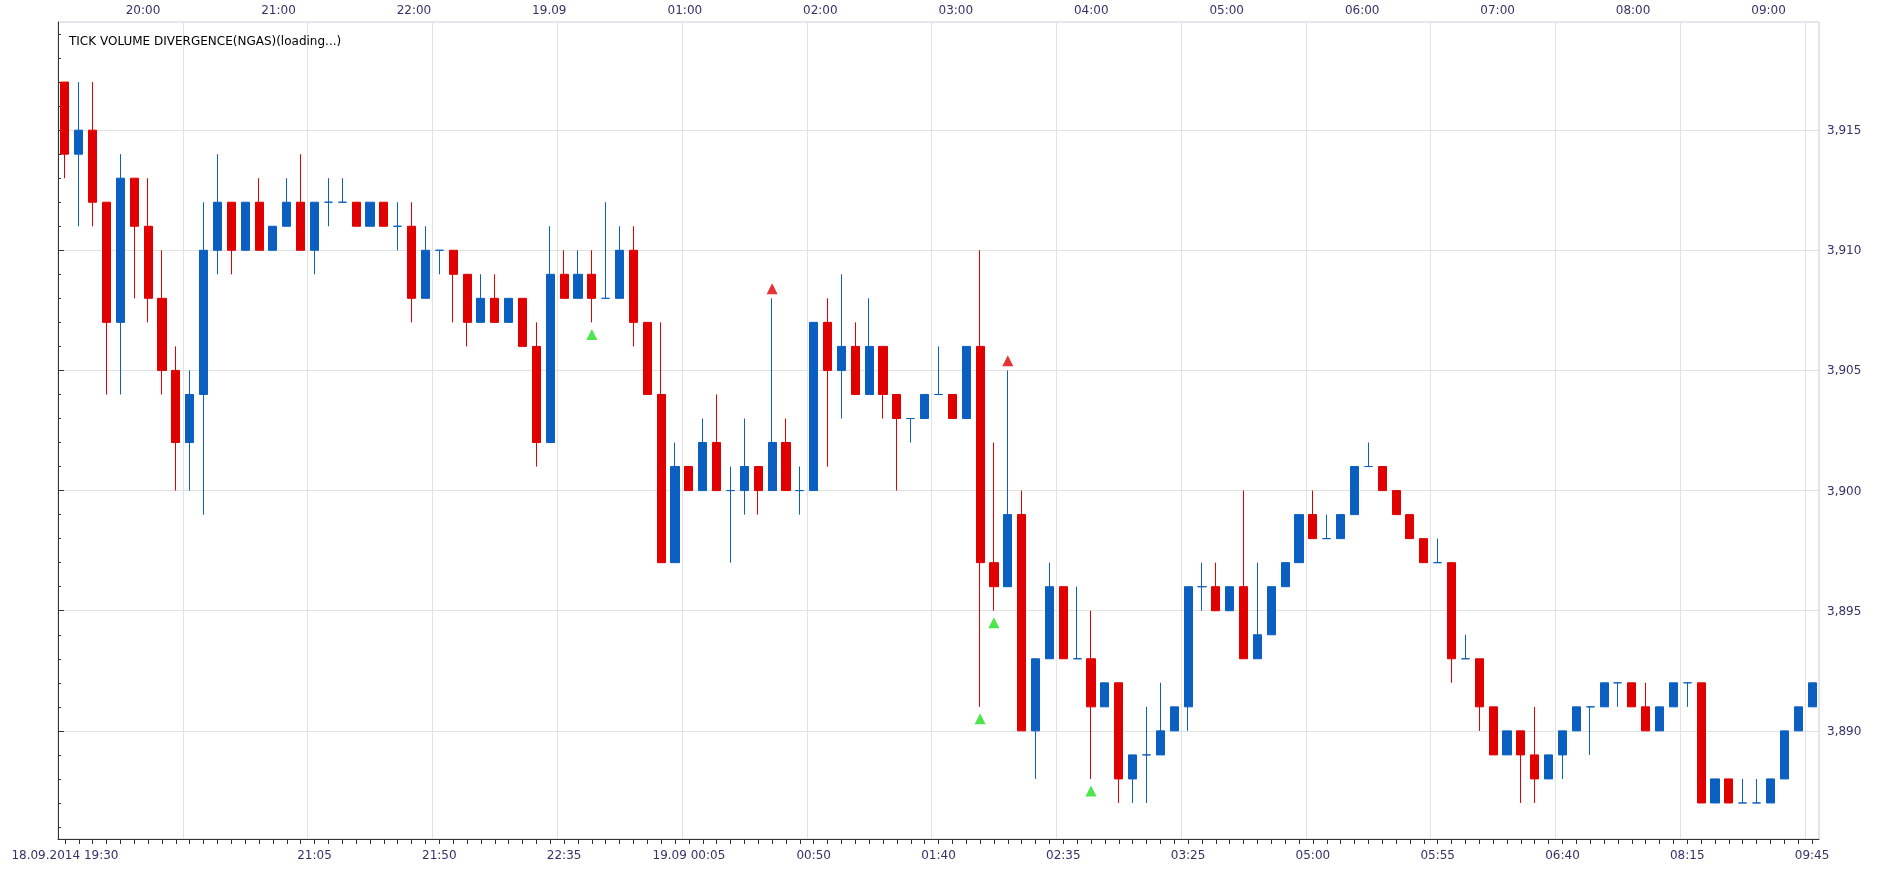 This screenshot has width=1903, height=889. I want to click on x-tick-label: 21:50, so click(439, 855).